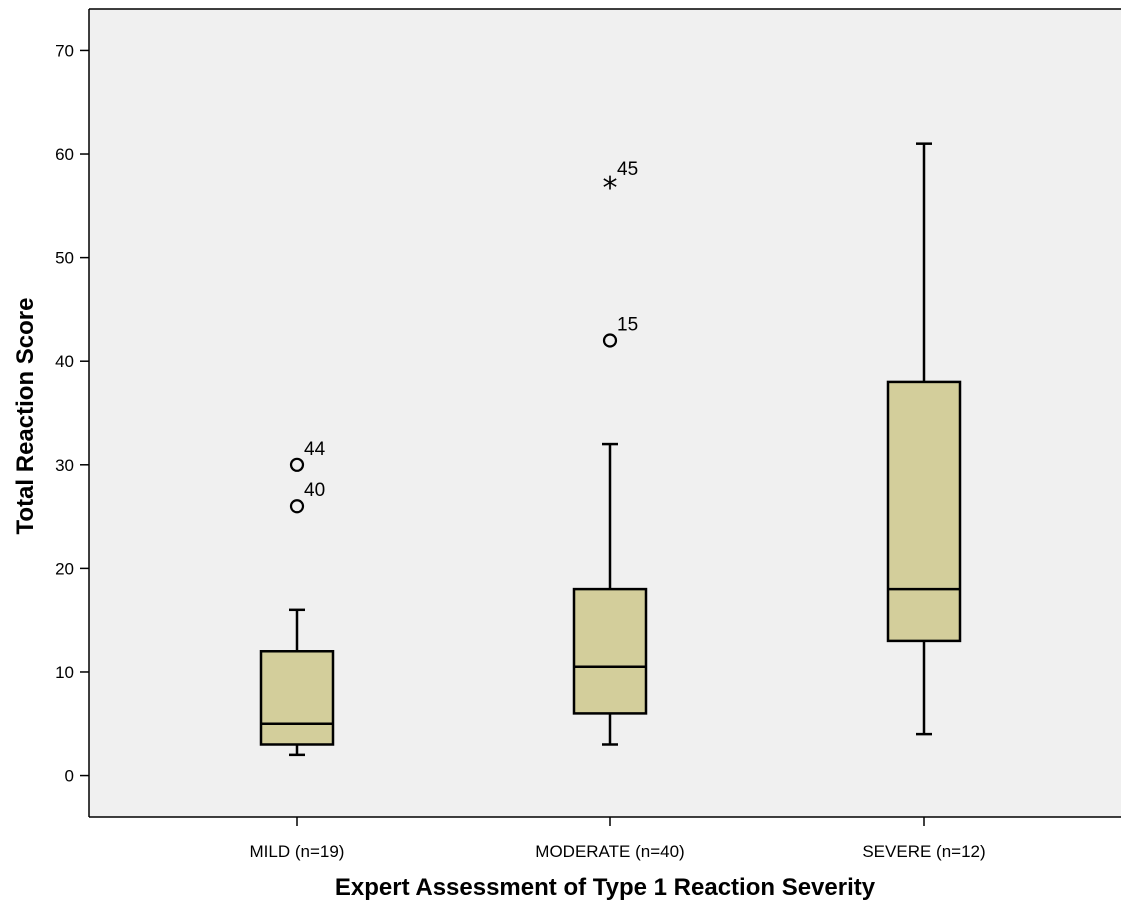 The image size is (1121, 902). Describe the element at coordinates (64, 465) in the screenshot. I see `y-tick-label: 30` at that location.